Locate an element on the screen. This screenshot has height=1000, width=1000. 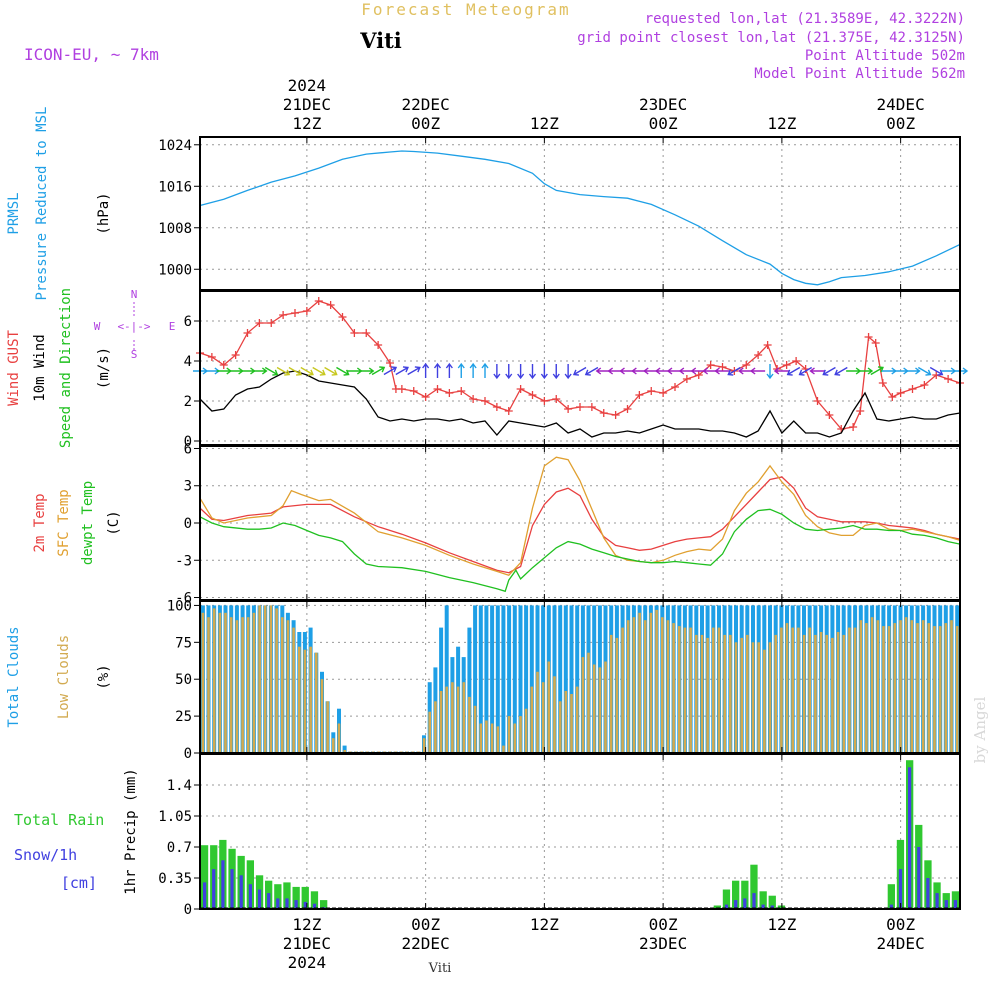
bottom-tick-label: 24DEC is located at coordinates (901, 943).